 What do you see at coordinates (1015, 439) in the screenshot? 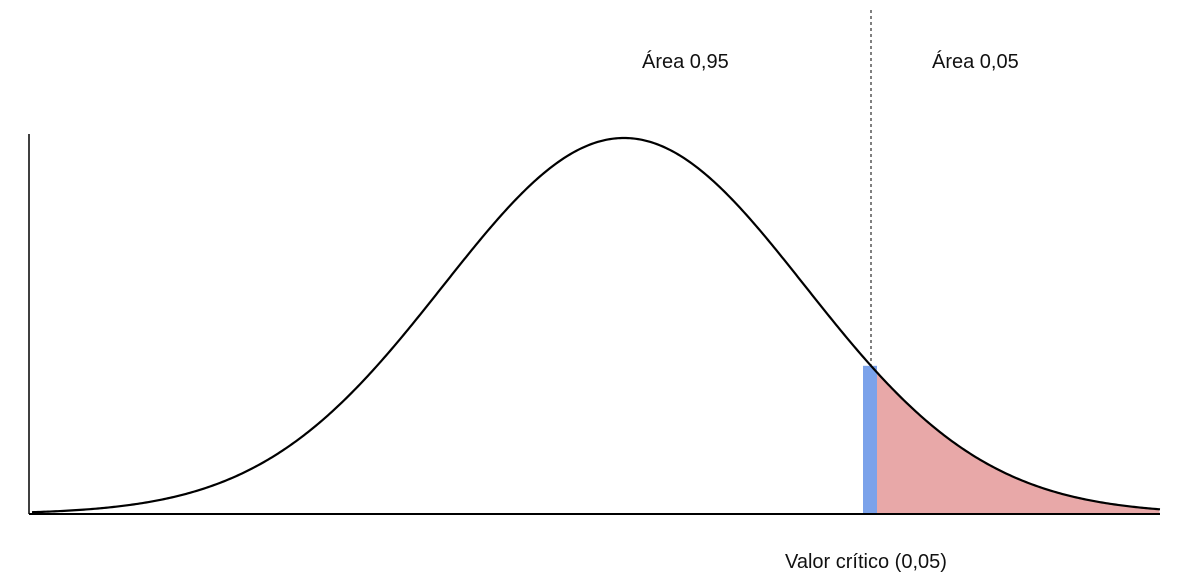
I see `rejection-region-area` at bounding box center [1015, 439].